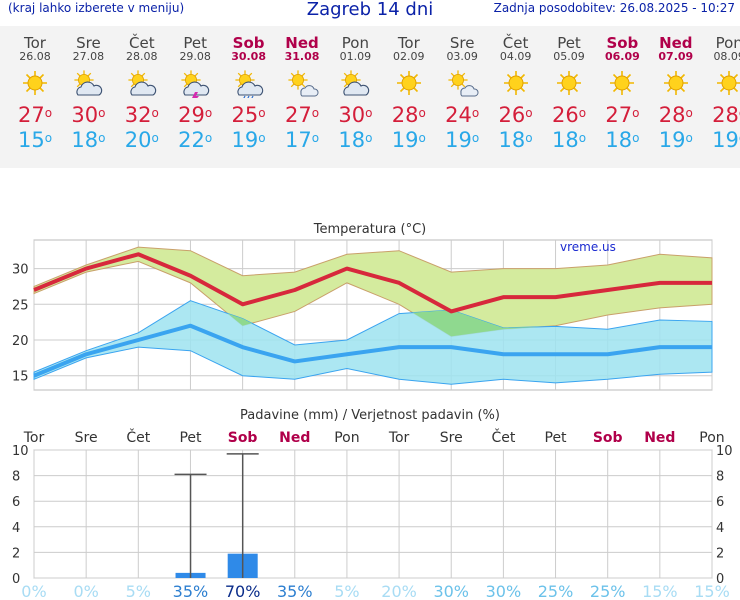 Image resolution: width=740 pixels, height=600 pixels. I want to click on precip-probability: 30%, so click(504, 591).